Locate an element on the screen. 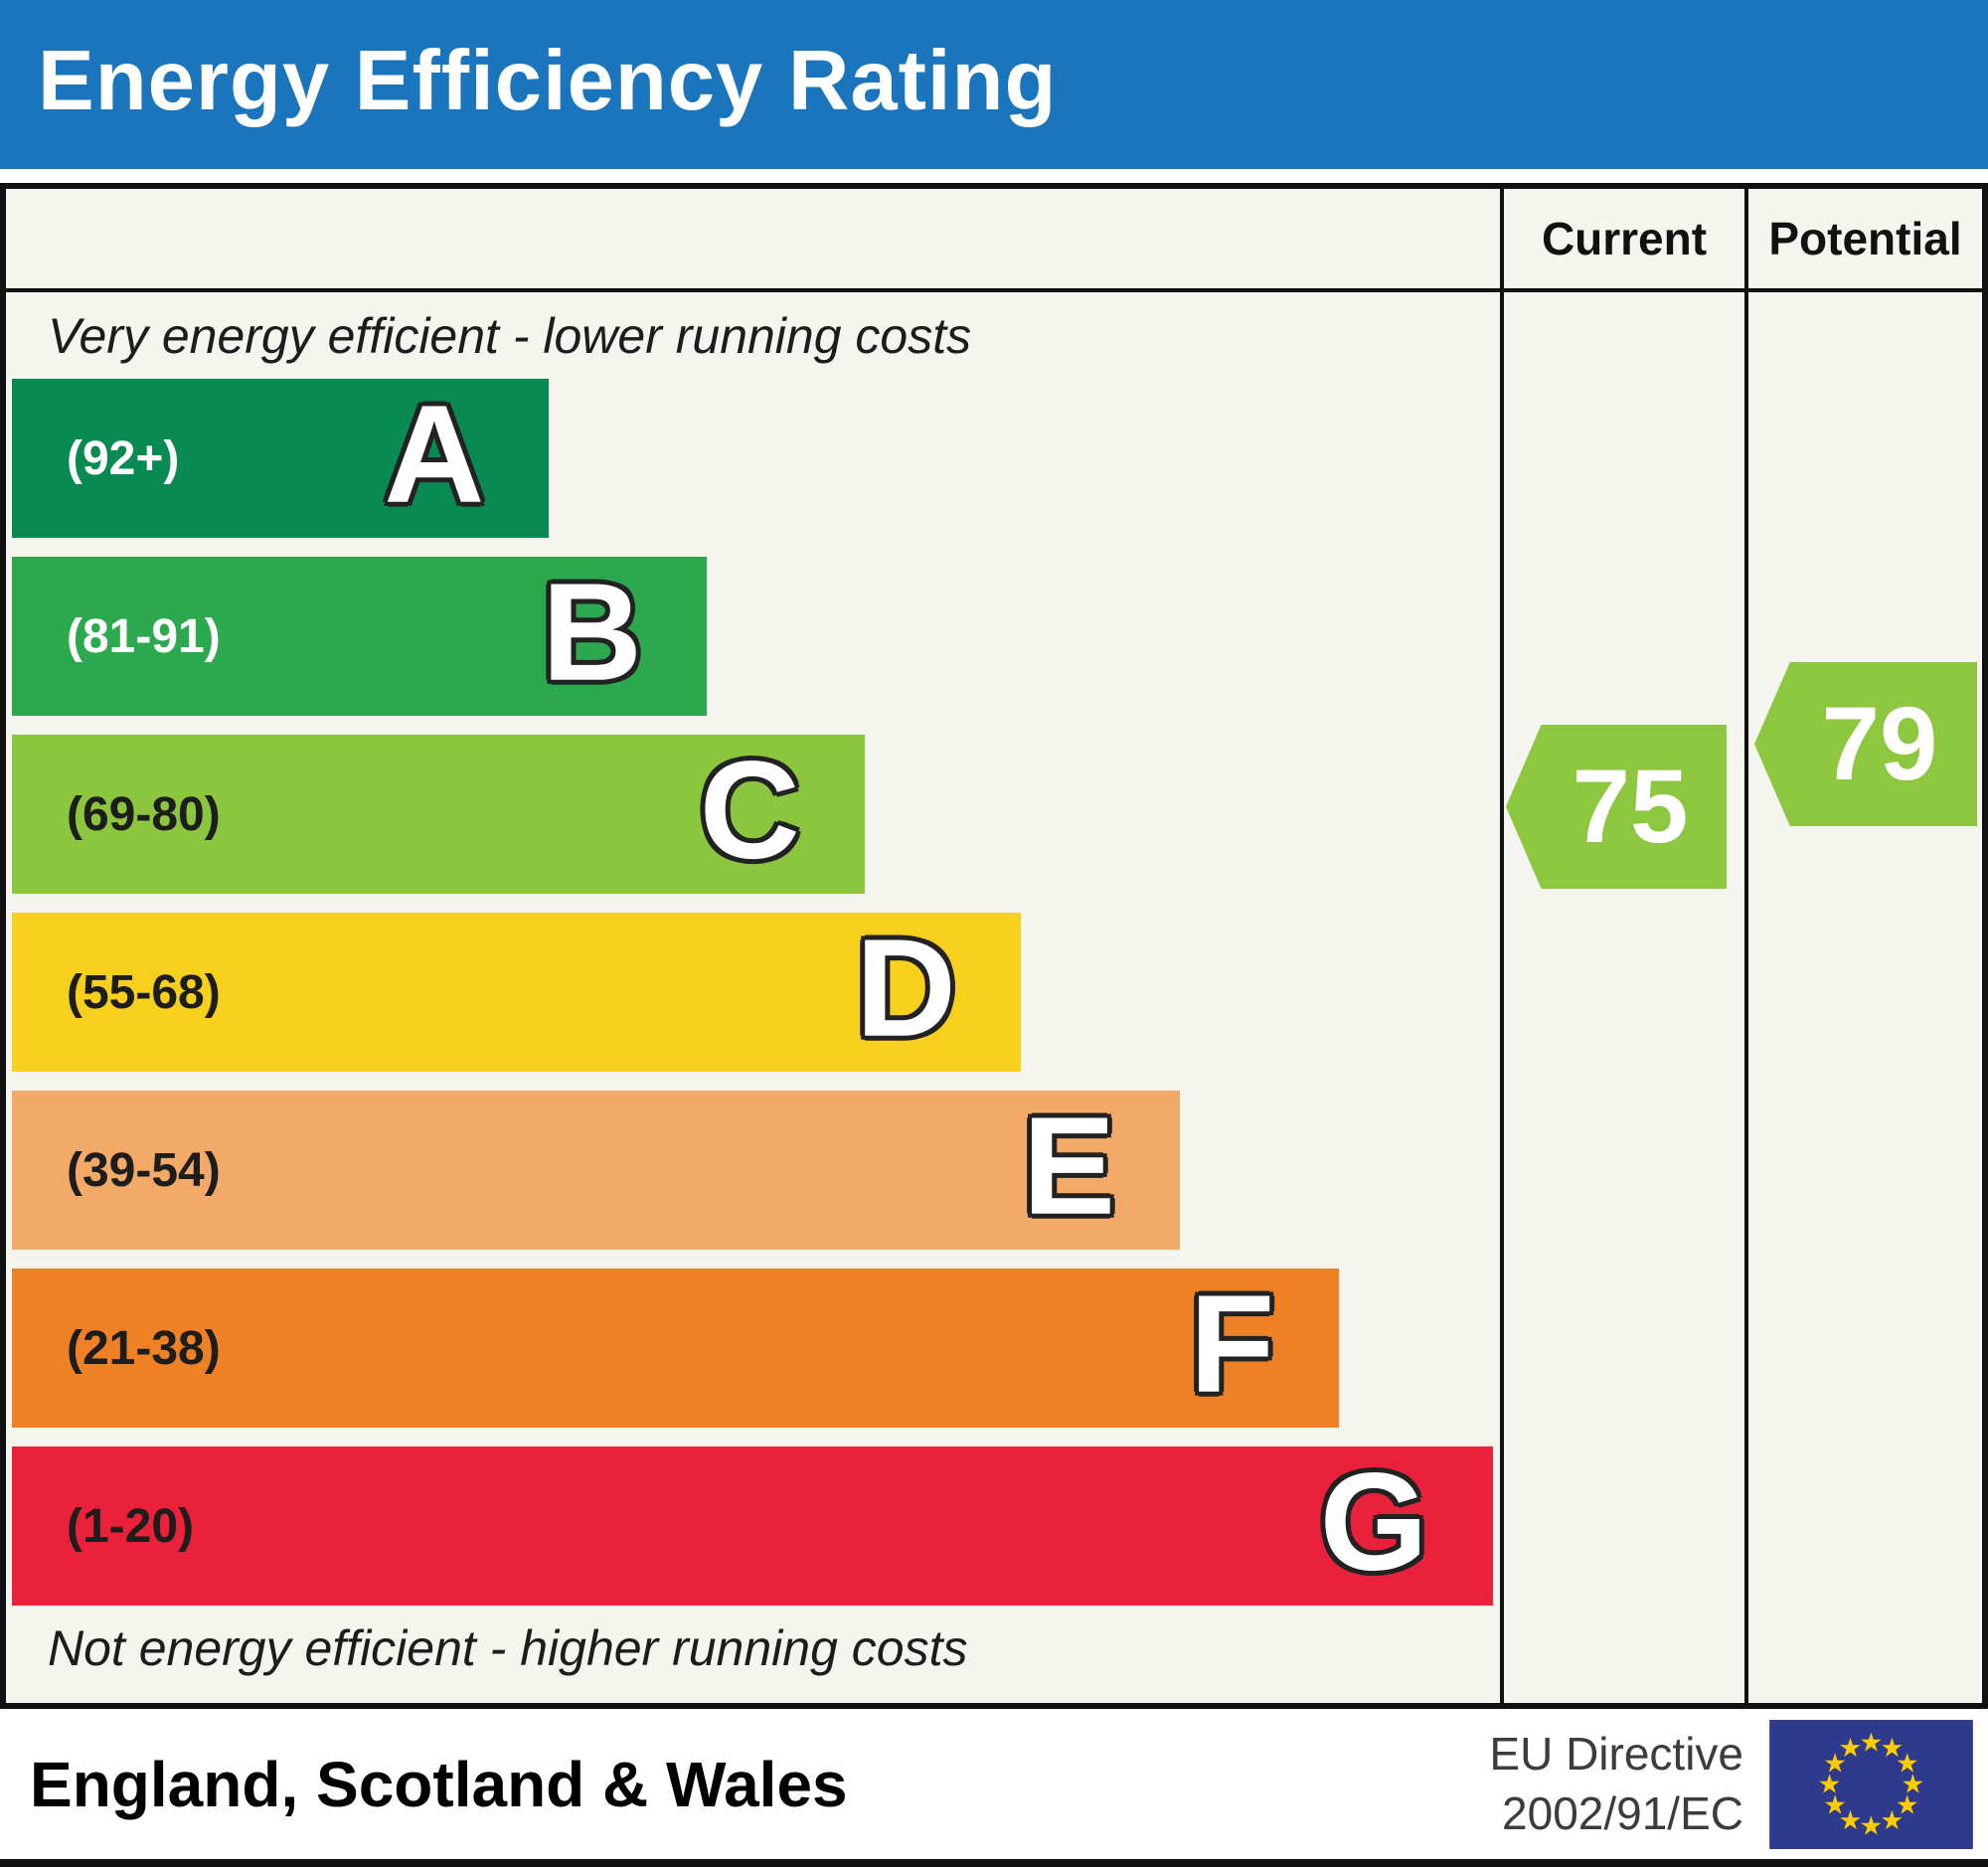 Image resolution: width=1988 pixels, height=1867 pixels. band-range-label: (92+) is located at coordinates (123, 458).